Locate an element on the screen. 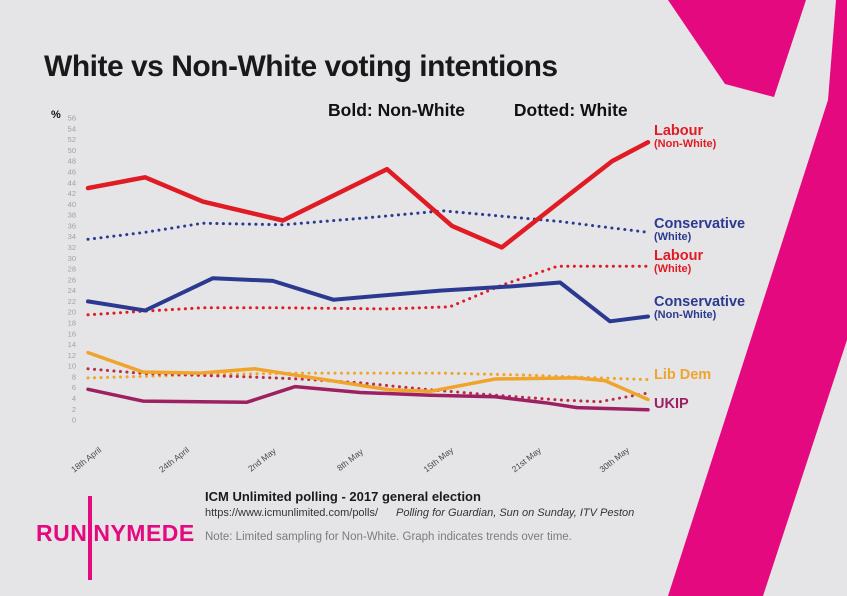  svg-text: 8th May is located at coordinates (350, 459).